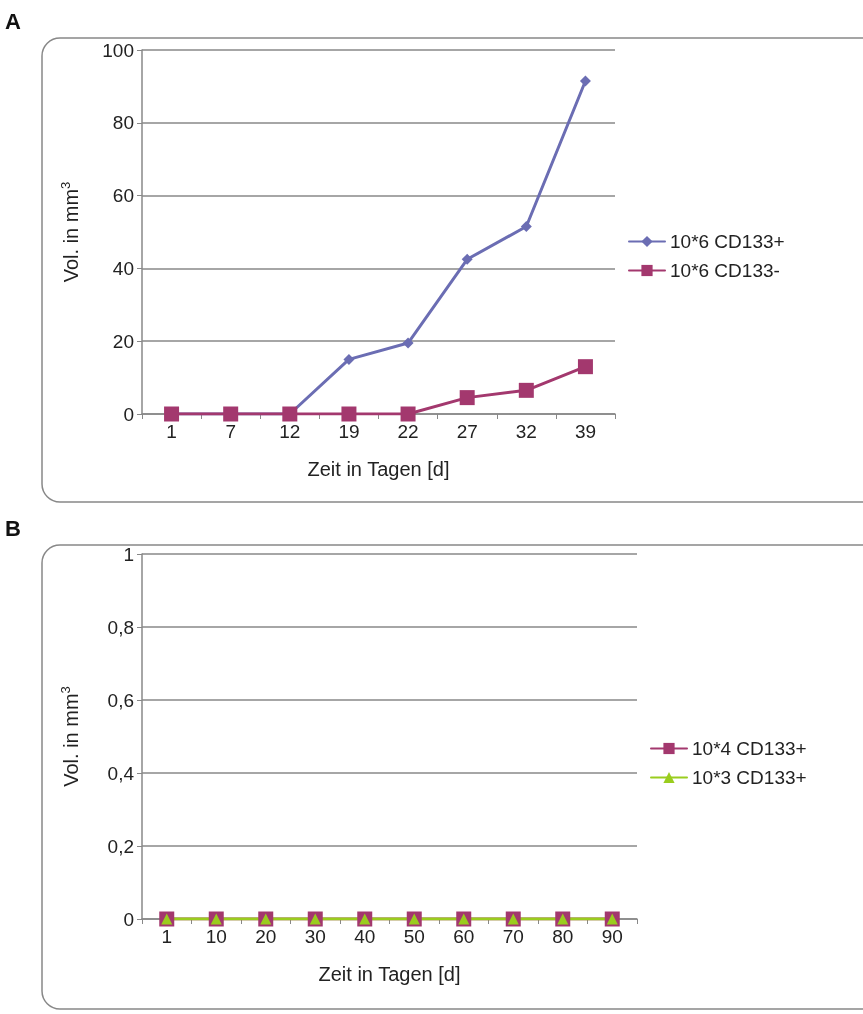 Image resolution: width=863 pixels, height=1014 pixels. What do you see at coordinates (128, 554) in the screenshot?
I see `y-tick-label: 1` at bounding box center [128, 554].